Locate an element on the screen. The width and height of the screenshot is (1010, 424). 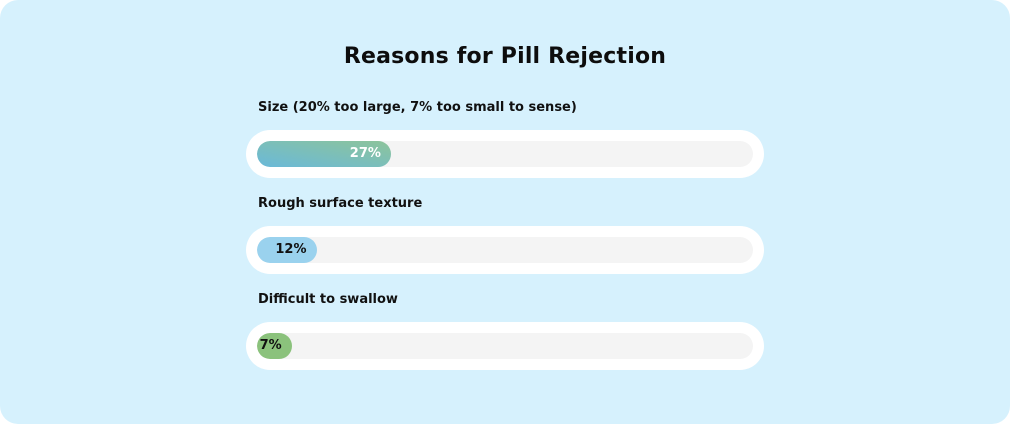
bar-pill: 12% is located at coordinates (505, 250).